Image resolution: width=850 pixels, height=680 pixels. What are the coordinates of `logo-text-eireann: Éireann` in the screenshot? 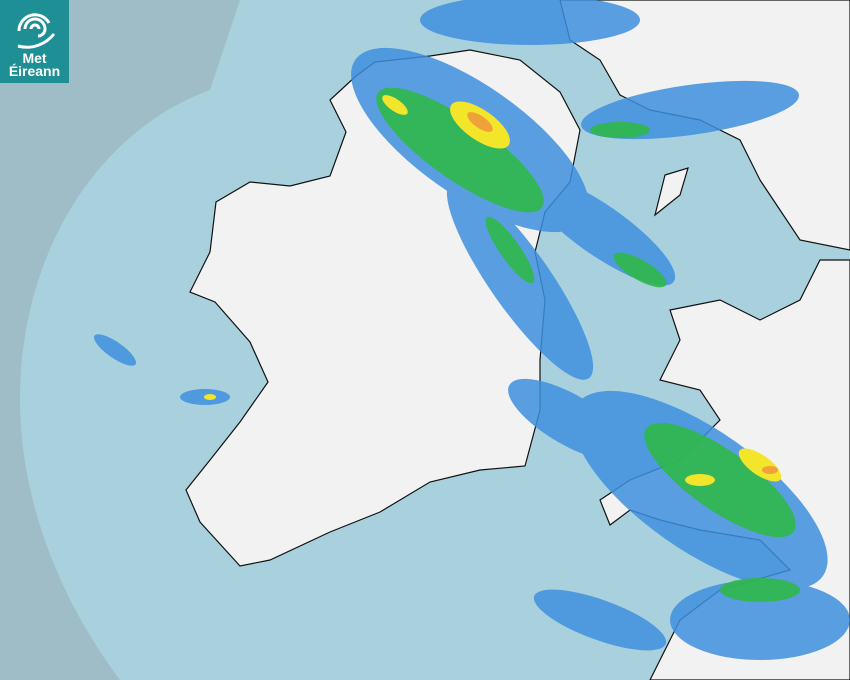 It's located at (34, 71).